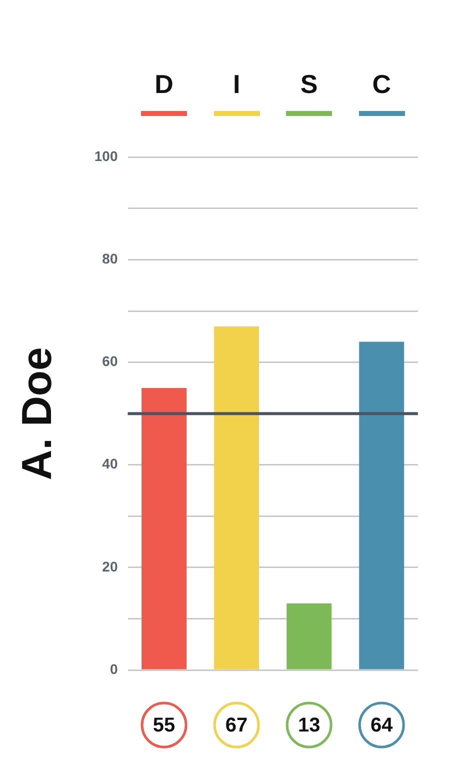 The image size is (449, 770). What do you see at coordinates (236, 725) in the screenshot?
I see `data-label: 67` at bounding box center [236, 725].